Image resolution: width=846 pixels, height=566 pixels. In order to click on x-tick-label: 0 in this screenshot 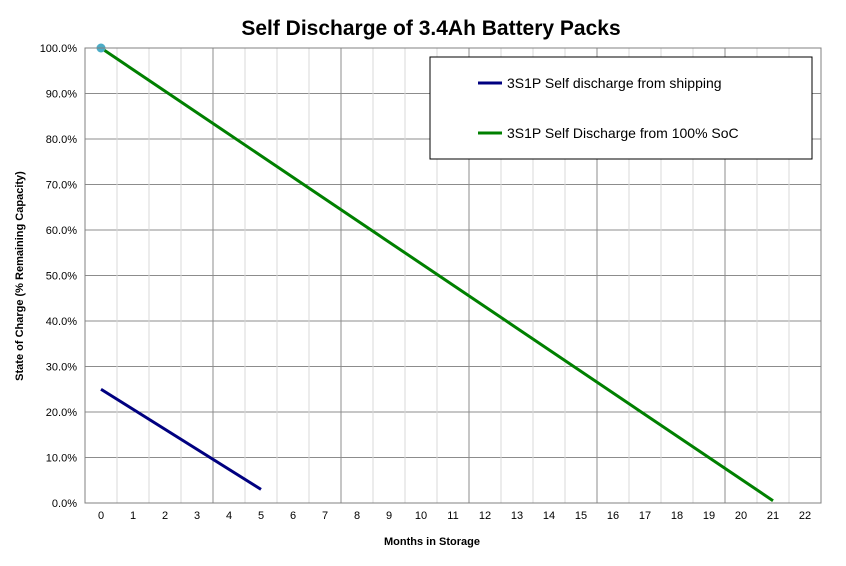, I will do `click(101, 516)`.